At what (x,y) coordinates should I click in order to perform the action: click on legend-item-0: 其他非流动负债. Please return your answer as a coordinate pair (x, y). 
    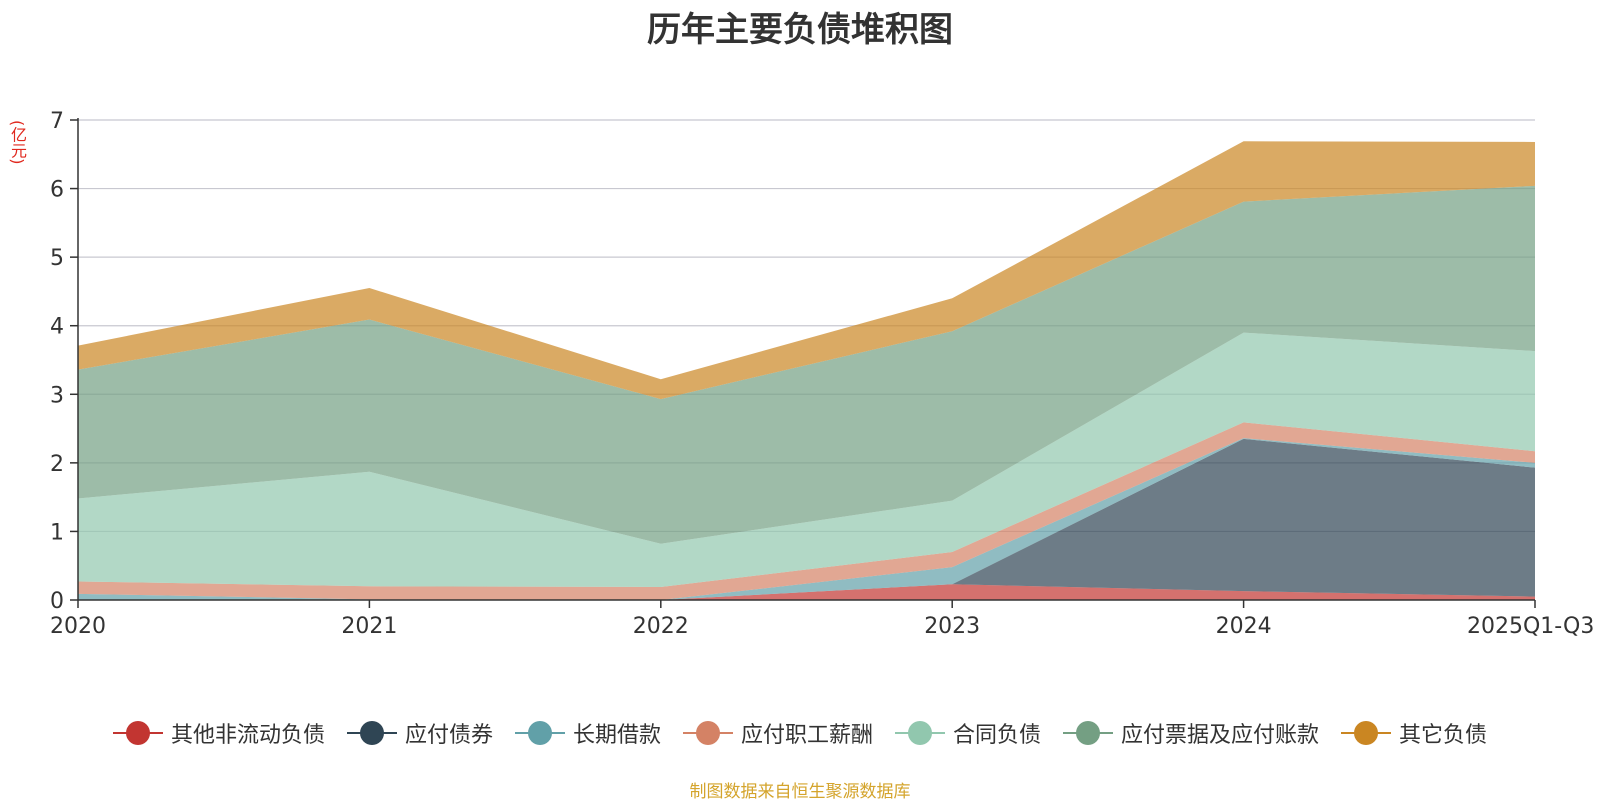
    Looking at the image, I should click on (218, 733).